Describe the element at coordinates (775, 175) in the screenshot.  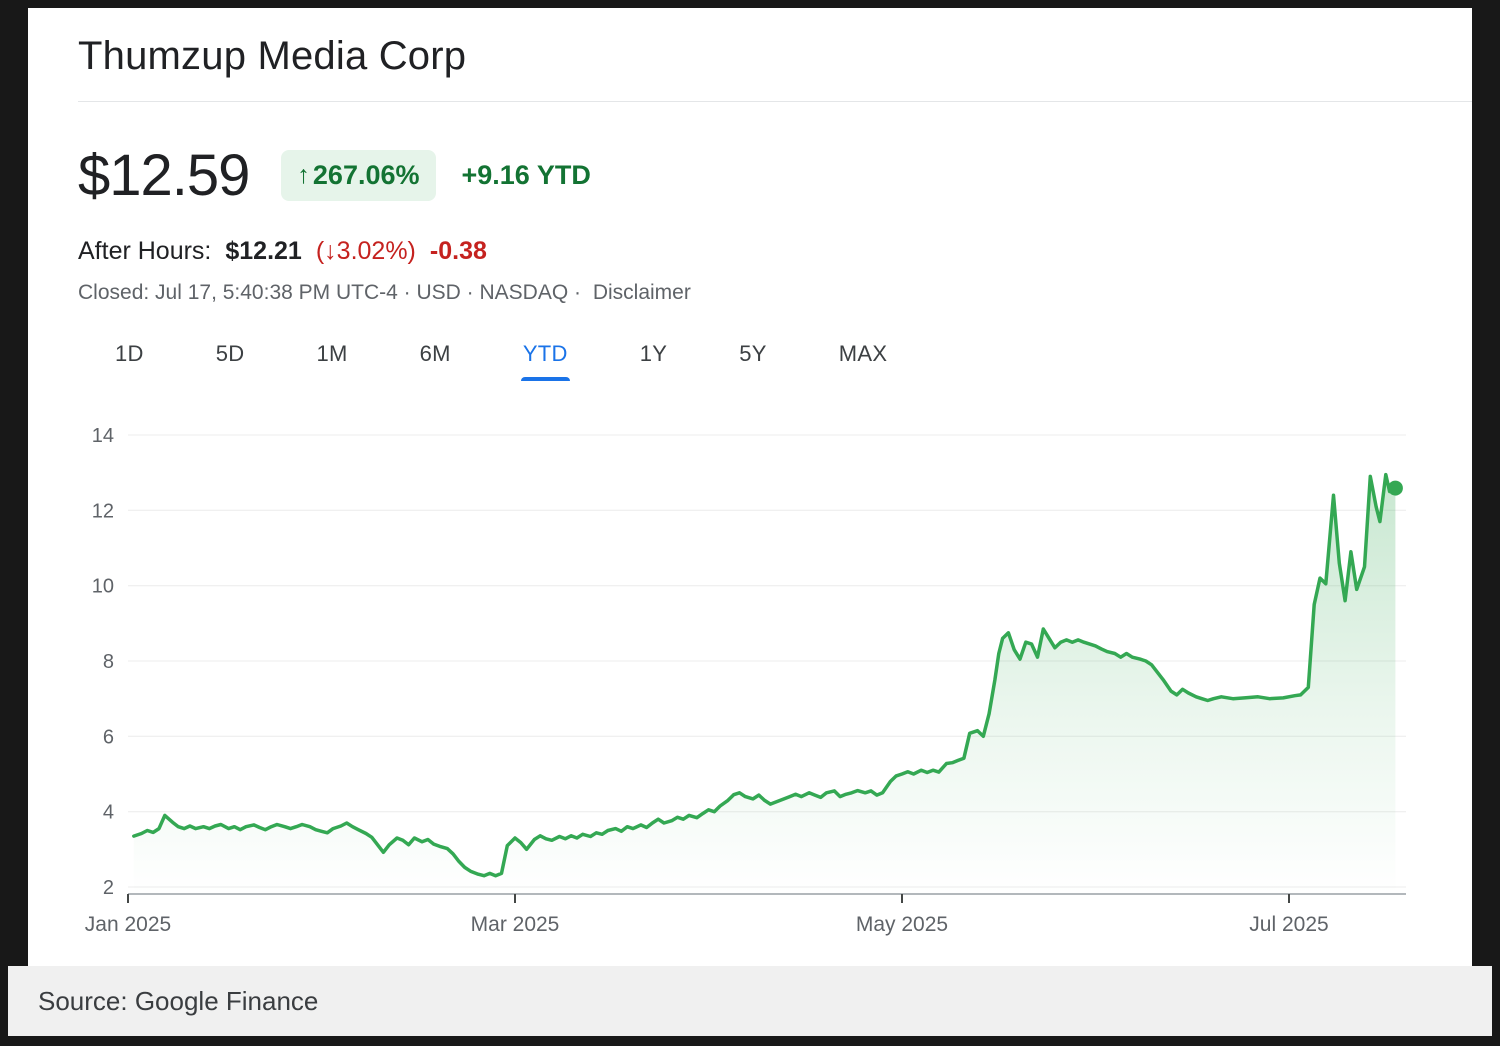
I see `price-row: $12.59 ↑ 267.06% +9.16 YTD` at that location.